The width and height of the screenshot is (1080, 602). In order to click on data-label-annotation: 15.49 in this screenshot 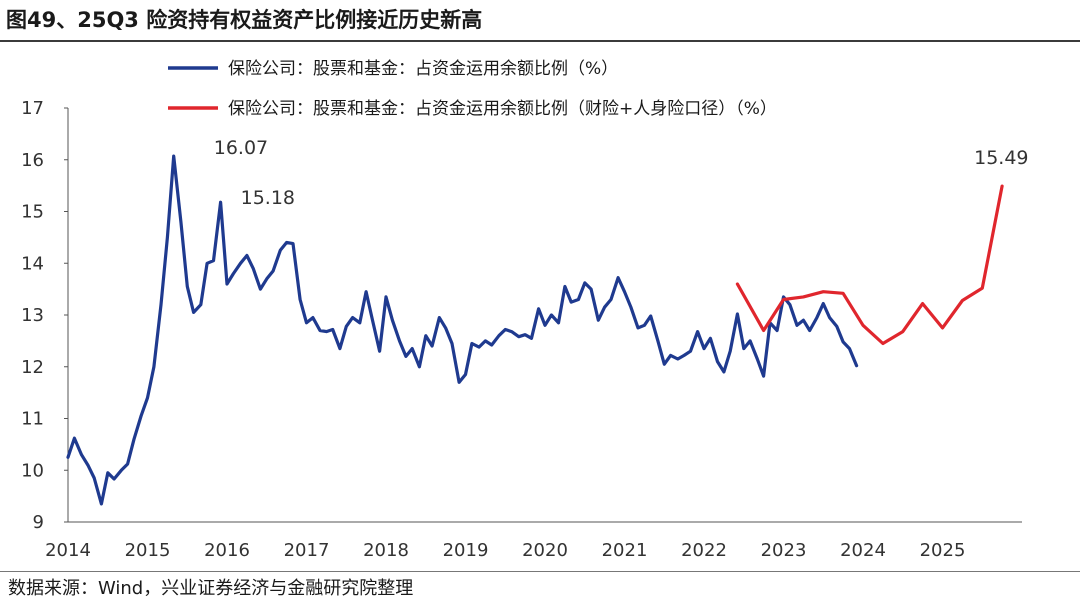, I will do `click(1001, 158)`.